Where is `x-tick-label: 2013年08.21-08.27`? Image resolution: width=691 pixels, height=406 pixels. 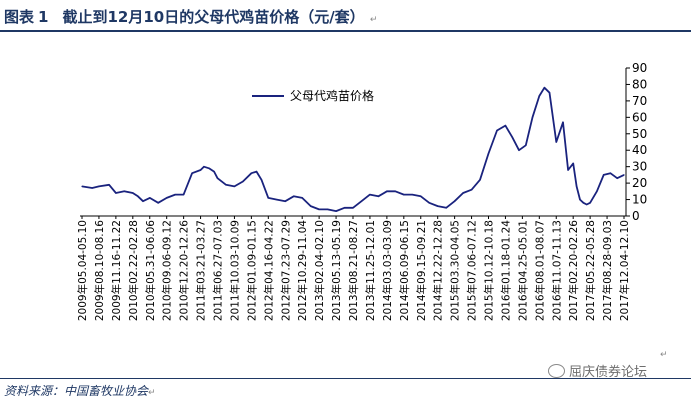 x-tick-label: 2013年08.21-08.27 is located at coordinates (353, 270).